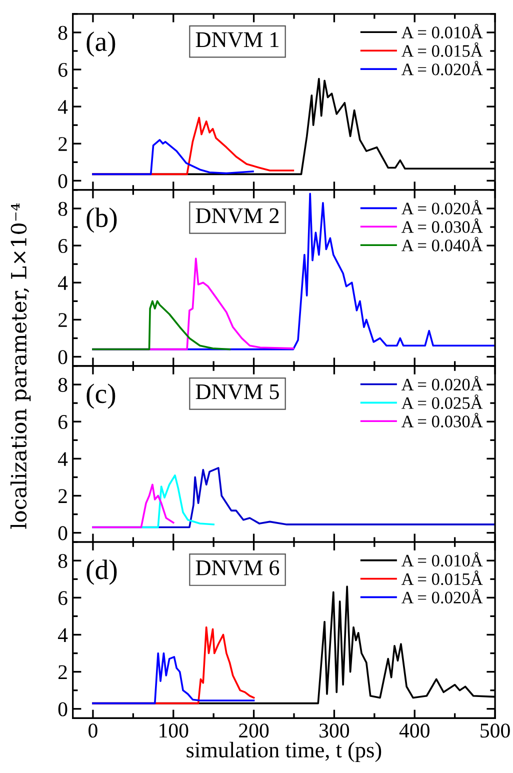 This screenshot has width=513, height=773. I want to click on legend-label: A = 0.040Å, so click(442, 244).